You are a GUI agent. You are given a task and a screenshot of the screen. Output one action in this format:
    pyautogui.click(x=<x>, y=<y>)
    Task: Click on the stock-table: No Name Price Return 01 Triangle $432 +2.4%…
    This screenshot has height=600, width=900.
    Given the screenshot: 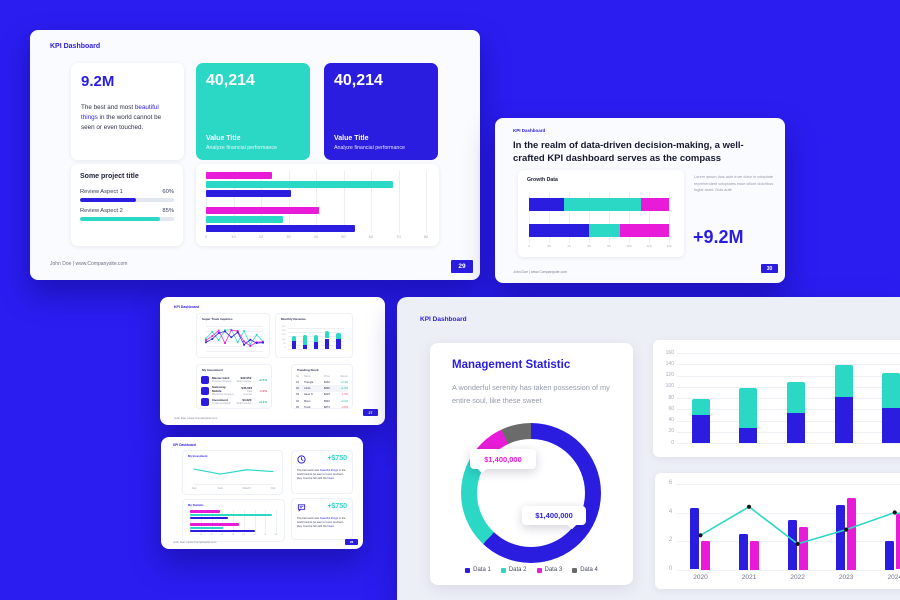 What is the action you would take?
    pyautogui.click(x=322, y=391)
    